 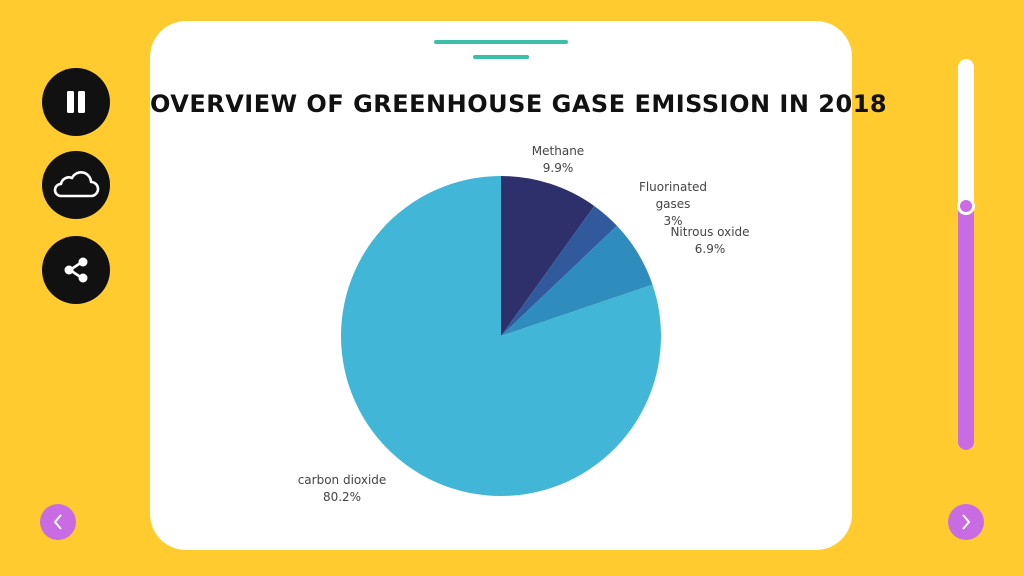 I want to click on slice-value-label: 80.2%, so click(x=342, y=497).